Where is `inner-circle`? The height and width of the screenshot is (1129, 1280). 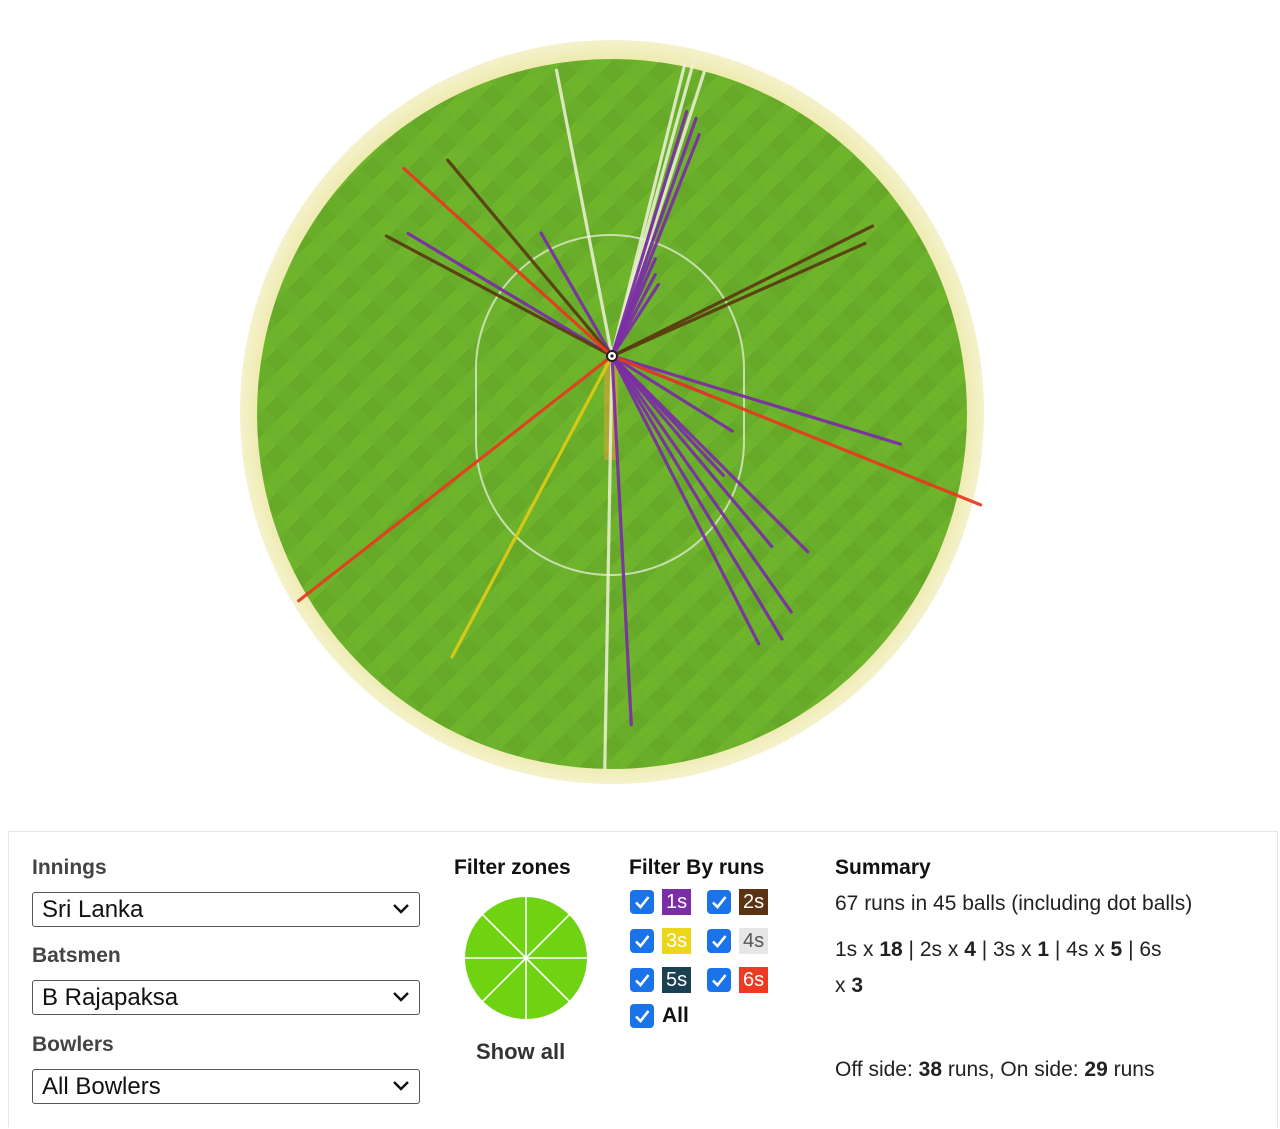 inner-circle is located at coordinates (610, 405).